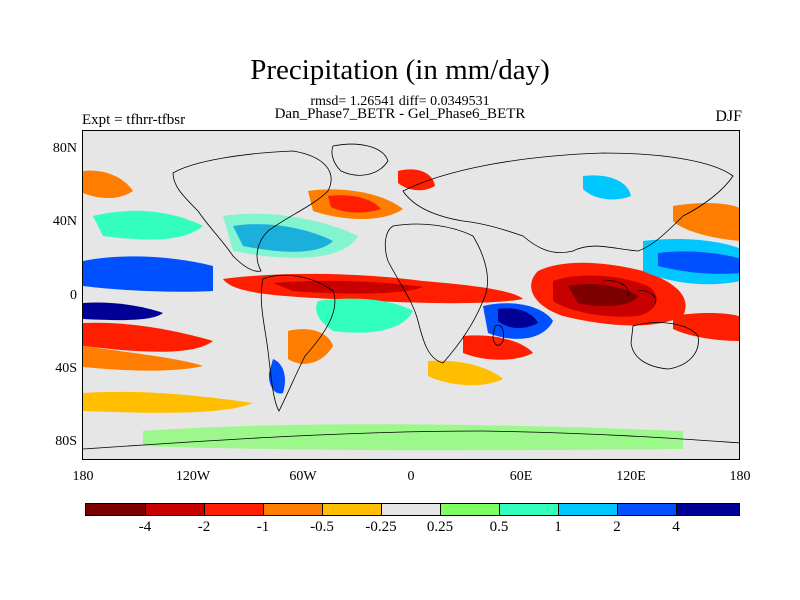  I want to click on anomaly-south-america-blue, so click(276, 376).